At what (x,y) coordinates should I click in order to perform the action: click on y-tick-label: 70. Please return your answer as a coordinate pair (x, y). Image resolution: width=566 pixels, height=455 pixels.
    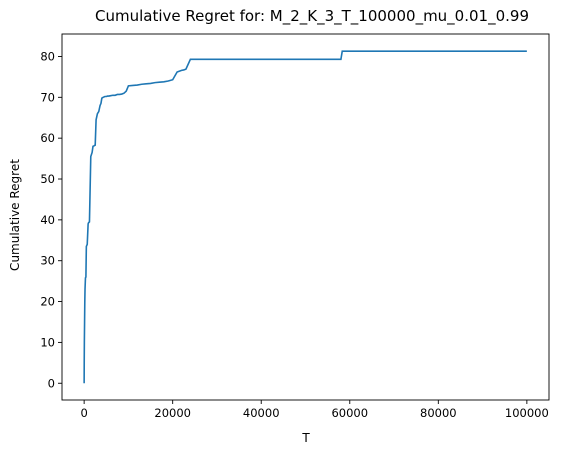
    Looking at the image, I should click on (47, 97).